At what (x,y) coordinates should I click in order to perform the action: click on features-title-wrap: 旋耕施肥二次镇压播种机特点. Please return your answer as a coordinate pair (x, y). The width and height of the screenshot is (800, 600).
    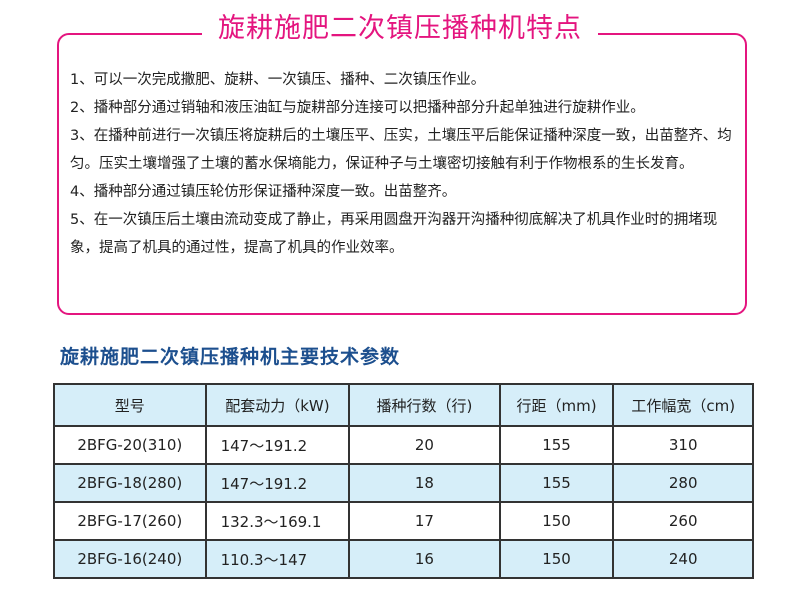
    Looking at the image, I should click on (400, 25).